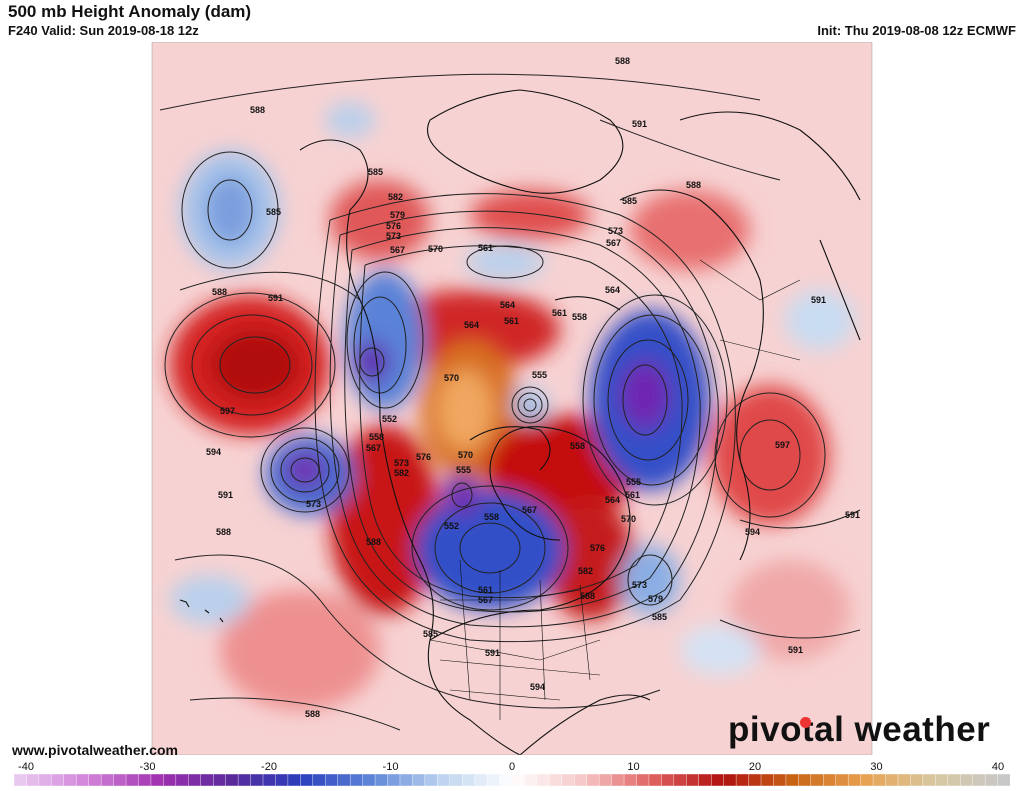 This screenshot has height=791, width=1024. Describe the element at coordinates (389, 419) in the screenshot. I see `contour-label: 552` at that location.